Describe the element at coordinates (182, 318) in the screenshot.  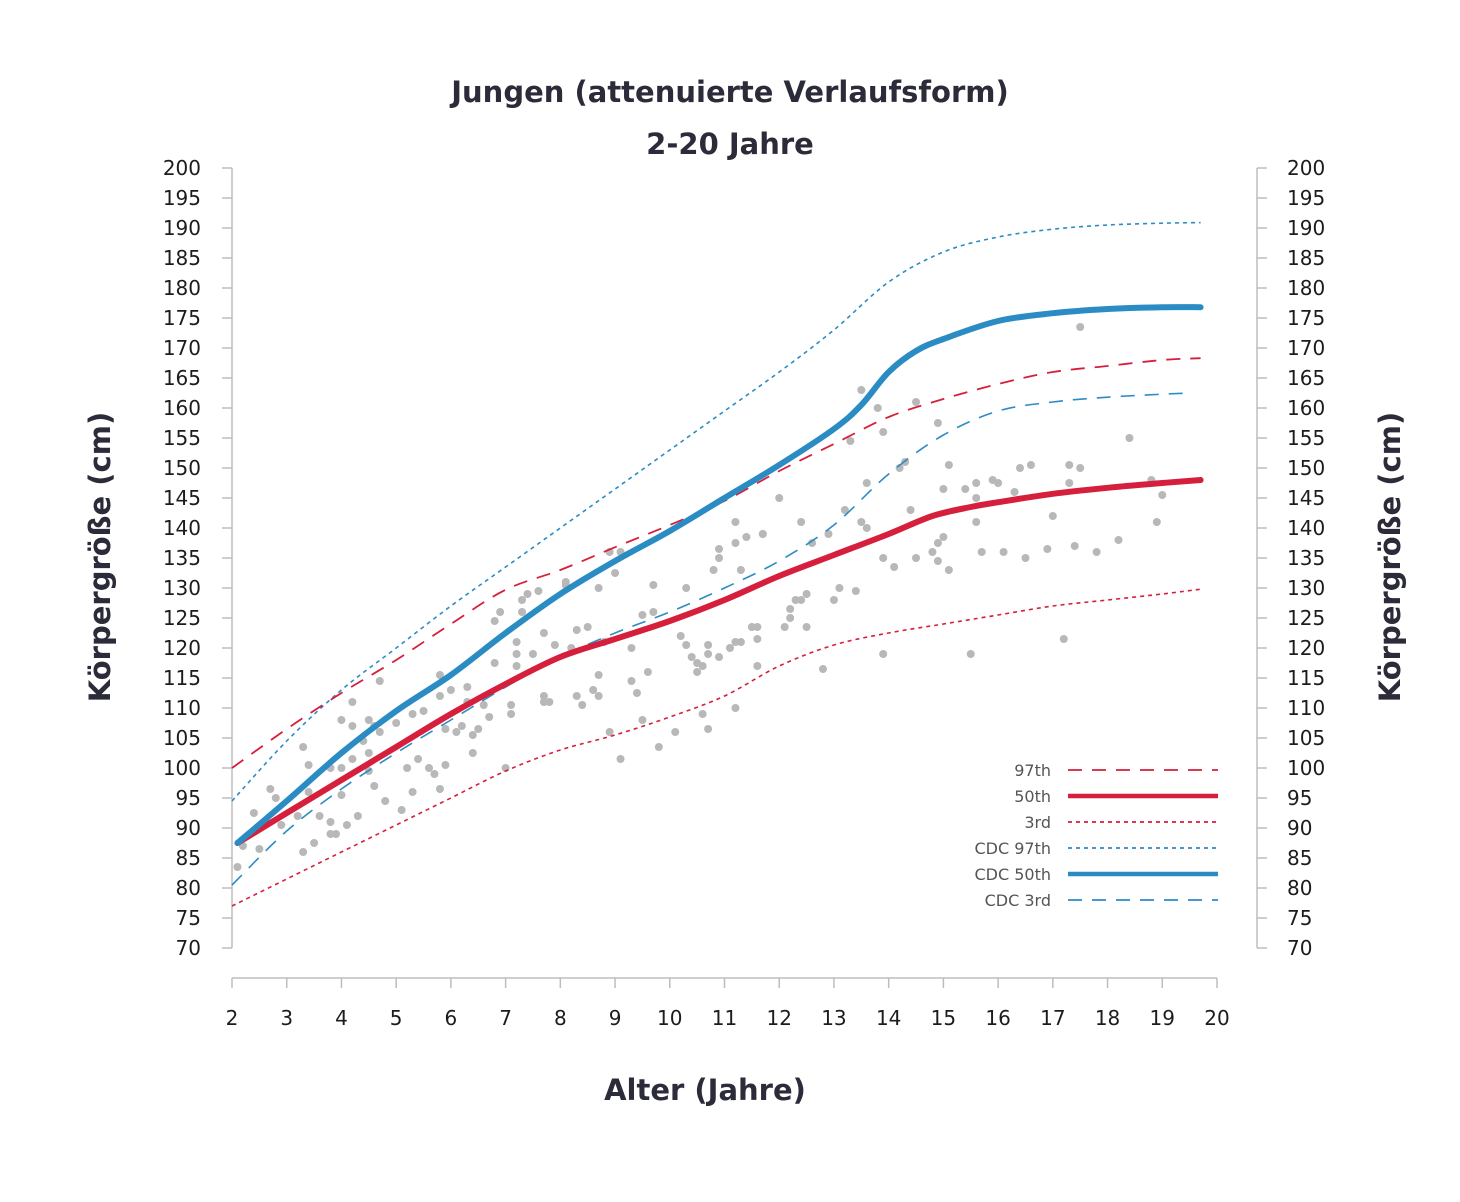
I see `y-tick-label-left: 175` at that location.